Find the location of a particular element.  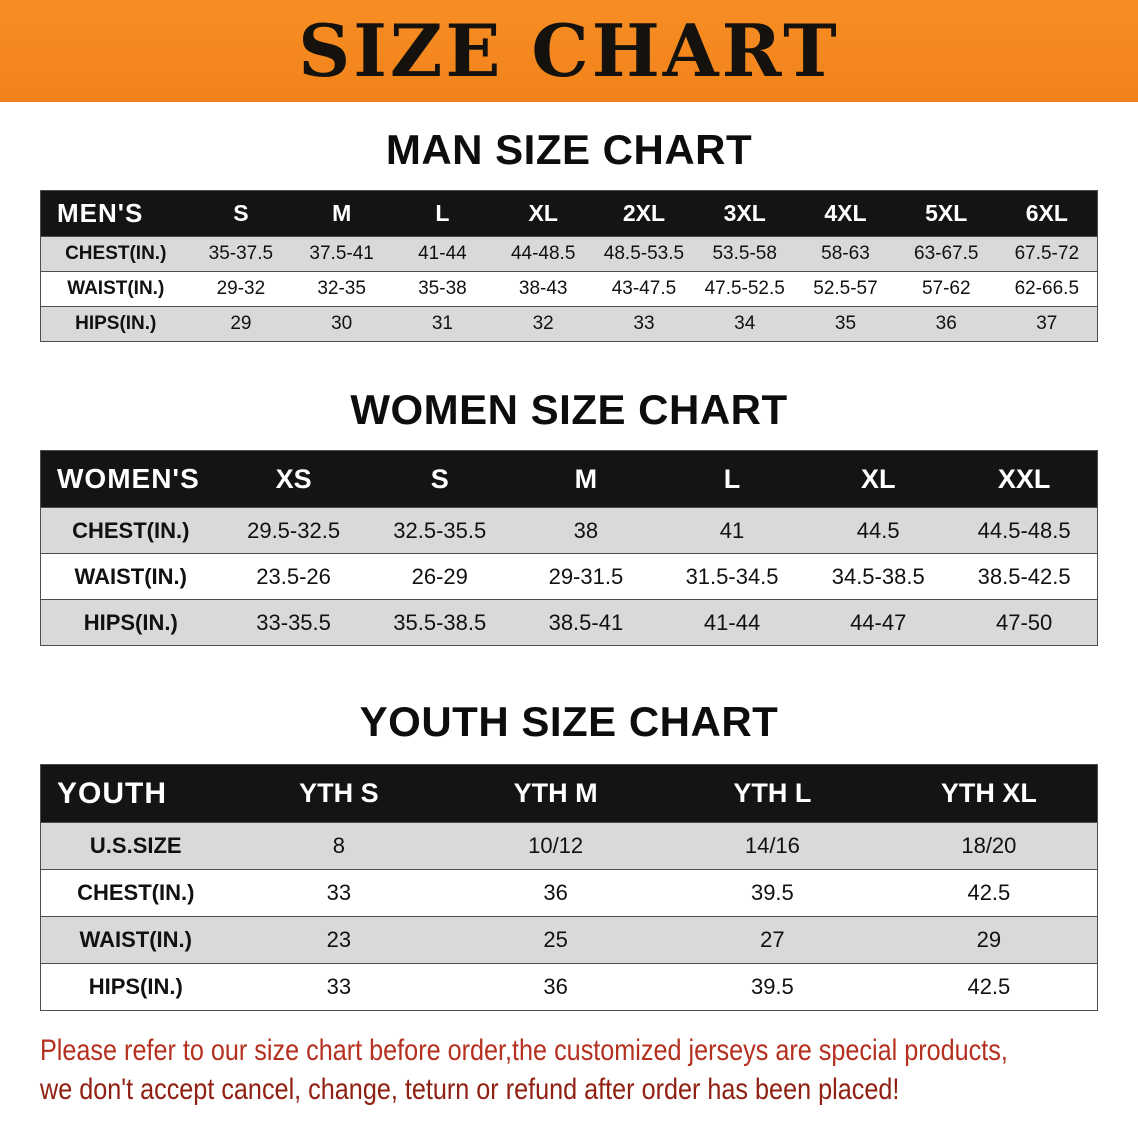

table-cell: 14/16 is located at coordinates (772, 846).